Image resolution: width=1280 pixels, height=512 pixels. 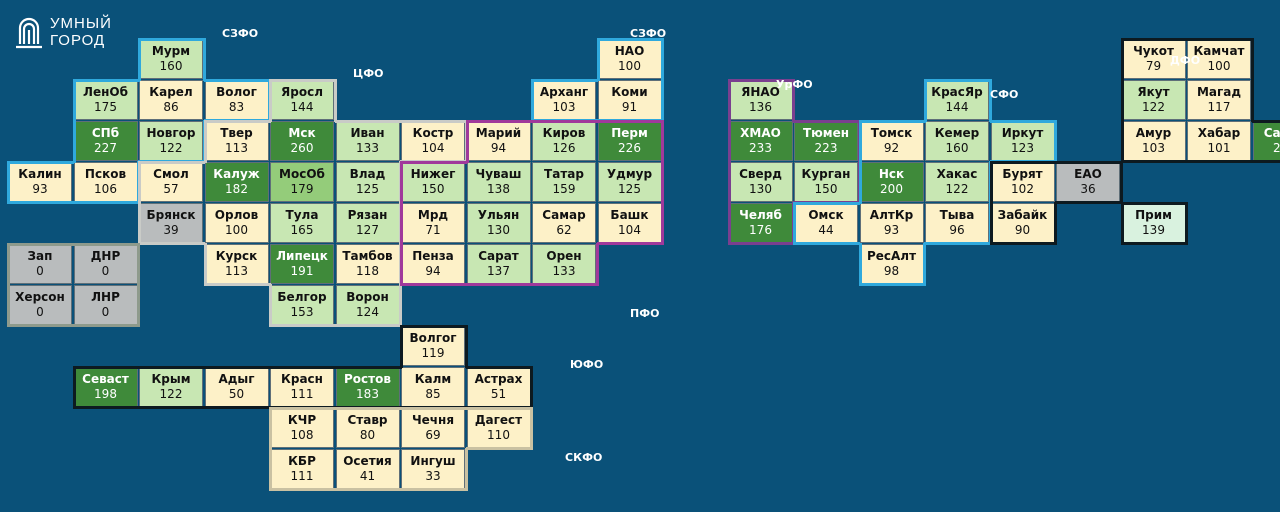 What do you see at coordinates (957, 92) in the screenshot?
I see `region-name: КрасЯр` at bounding box center [957, 92].